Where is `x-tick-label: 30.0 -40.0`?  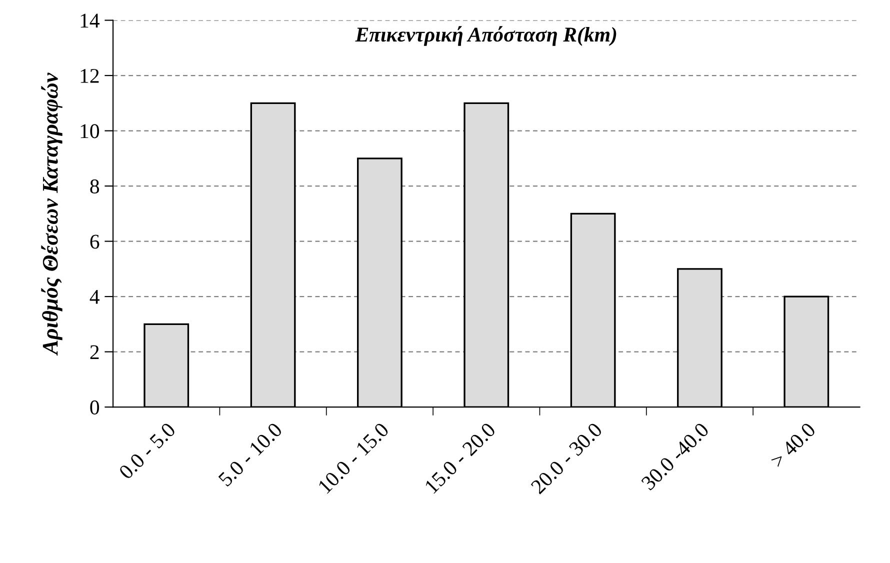 x-tick-label: 30.0 -40.0 is located at coordinates (675, 456).